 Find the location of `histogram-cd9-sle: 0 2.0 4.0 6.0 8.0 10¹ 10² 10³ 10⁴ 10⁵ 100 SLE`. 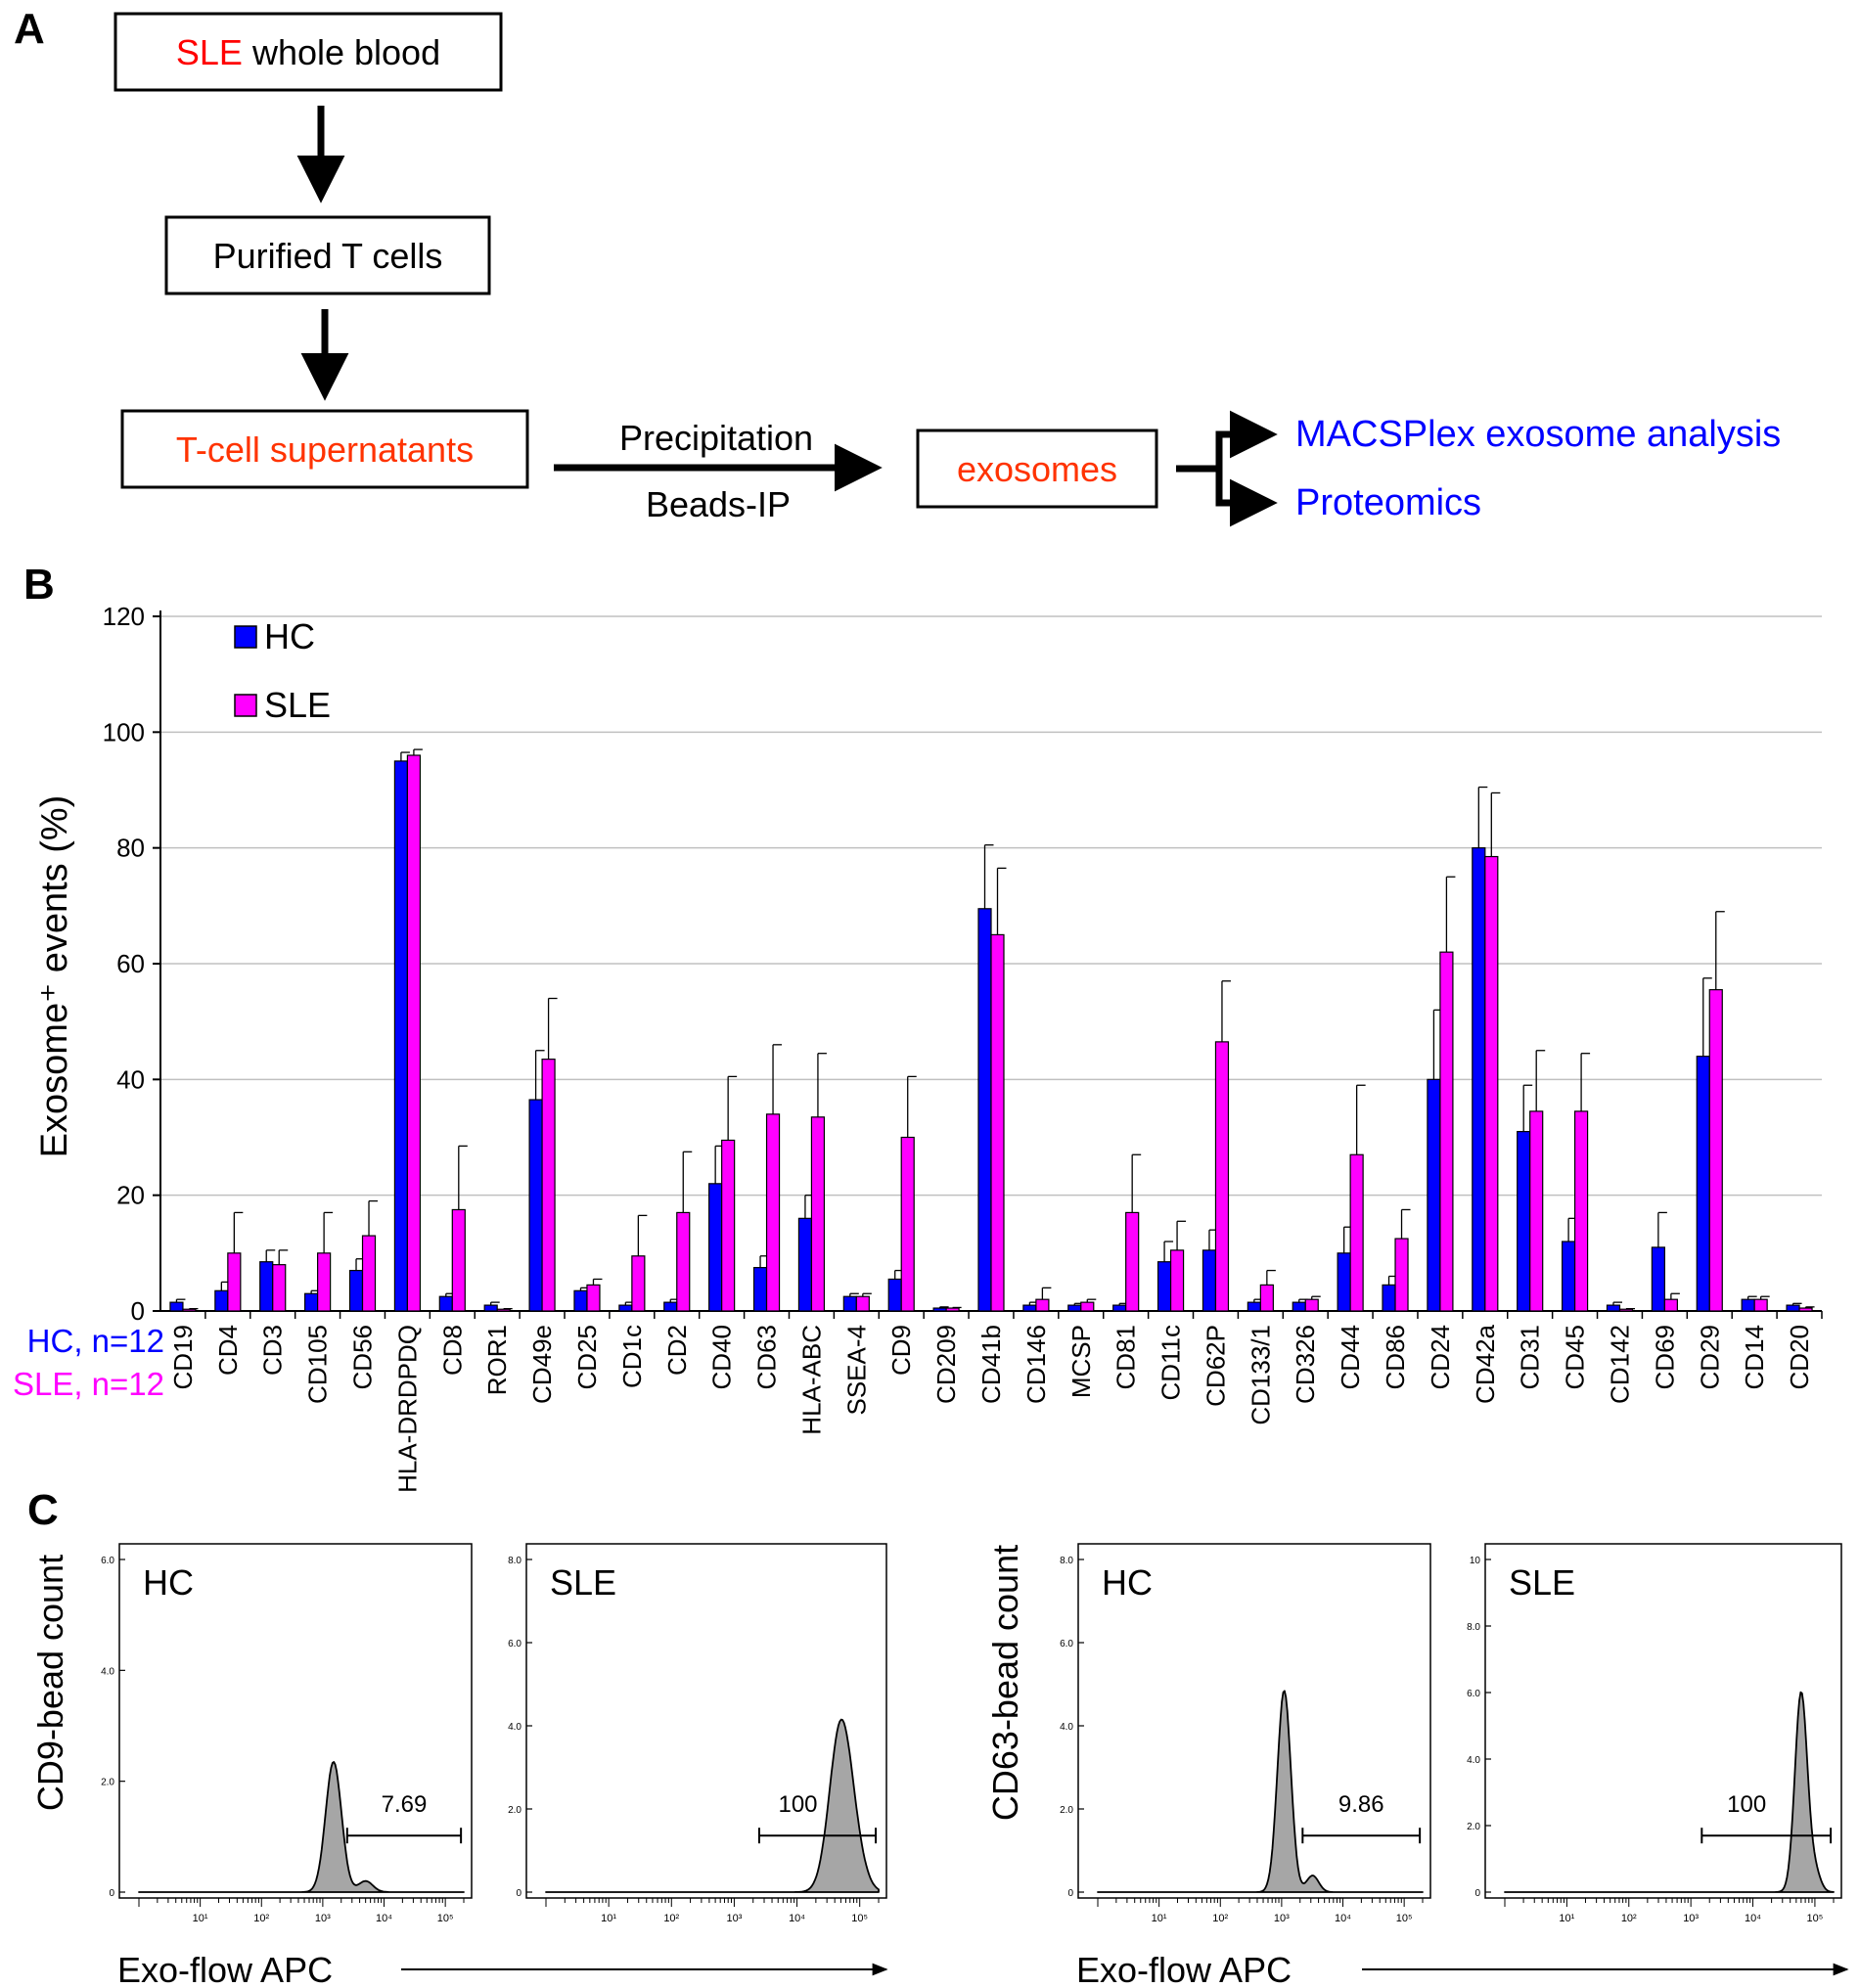

histogram-cd9-sle: 0 2.0 4.0 6.0 8.0 10¹ 10² 10³ 10⁴ 10⁵ 100 SLE is located at coordinates (697, 1734).